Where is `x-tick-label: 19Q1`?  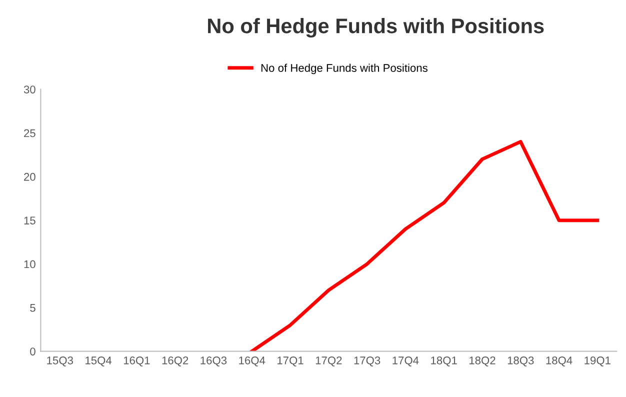 x-tick-label: 19Q1 is located at coordinates (597, 361).